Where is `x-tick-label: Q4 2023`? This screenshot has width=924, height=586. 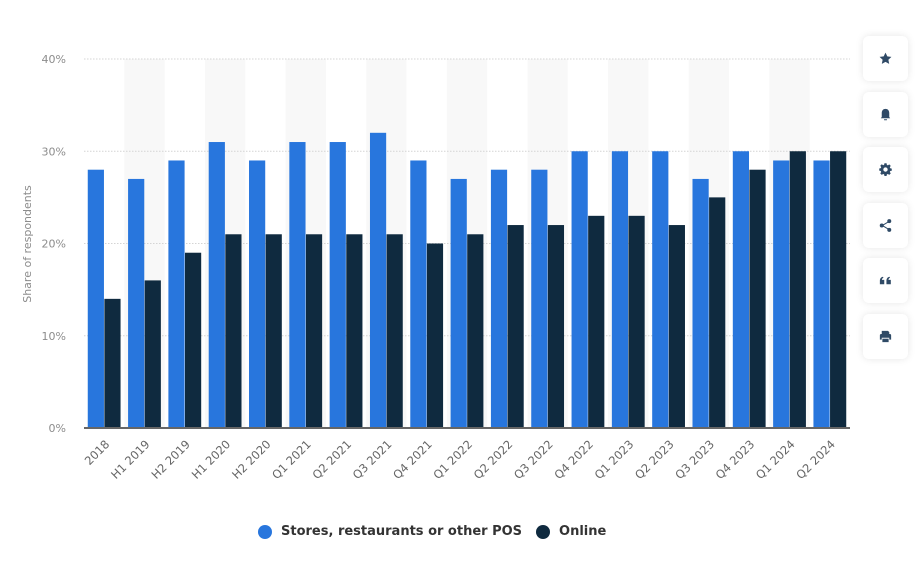
x-tick-label: Q4 2023 is located at coordinates (735, 459).